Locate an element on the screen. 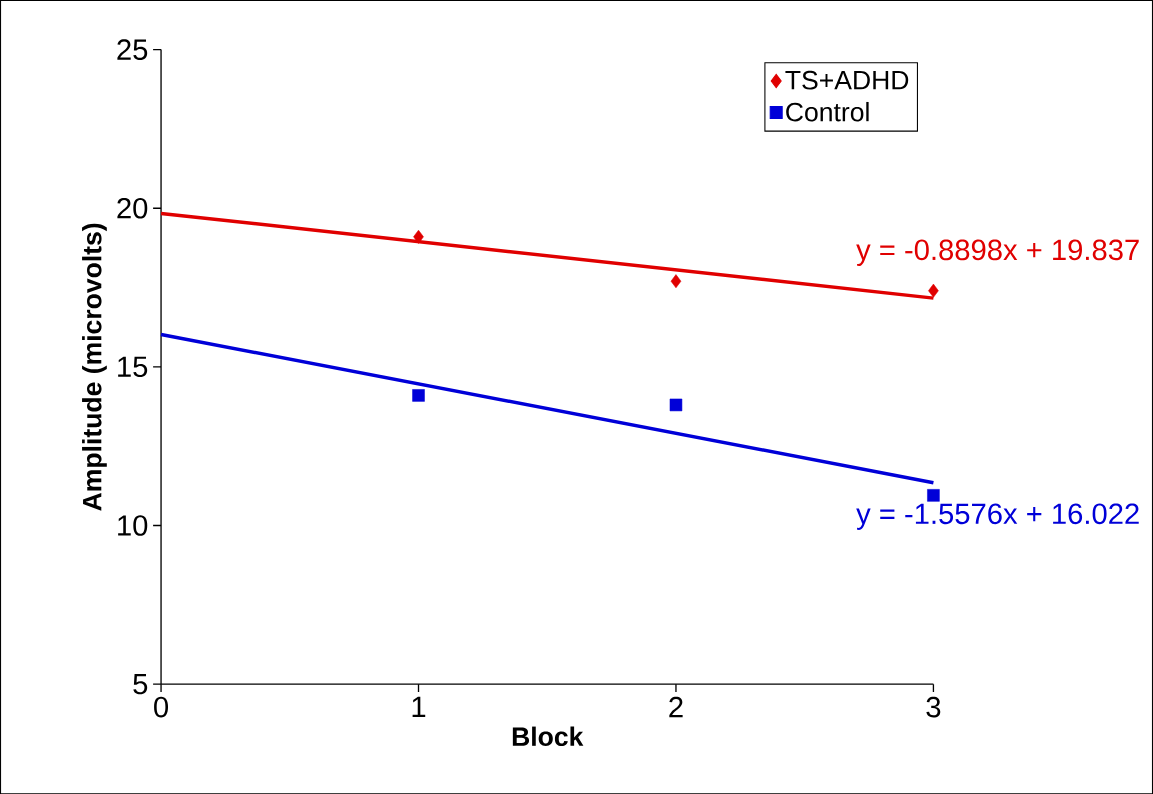  x-tick-label: 3 is located at coordinates (933, 707).